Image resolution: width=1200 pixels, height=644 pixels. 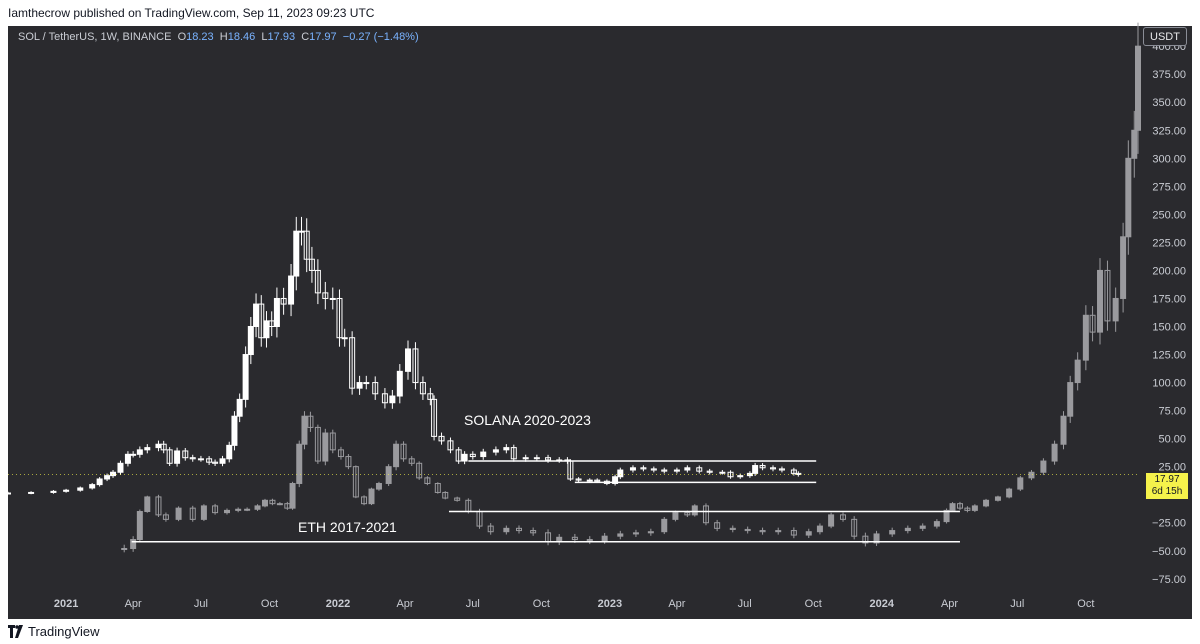 What do you see at coordinates (610, 604) in the screenshot?
I see `x-tick-label: 2023` at bounding box center [610, 604].